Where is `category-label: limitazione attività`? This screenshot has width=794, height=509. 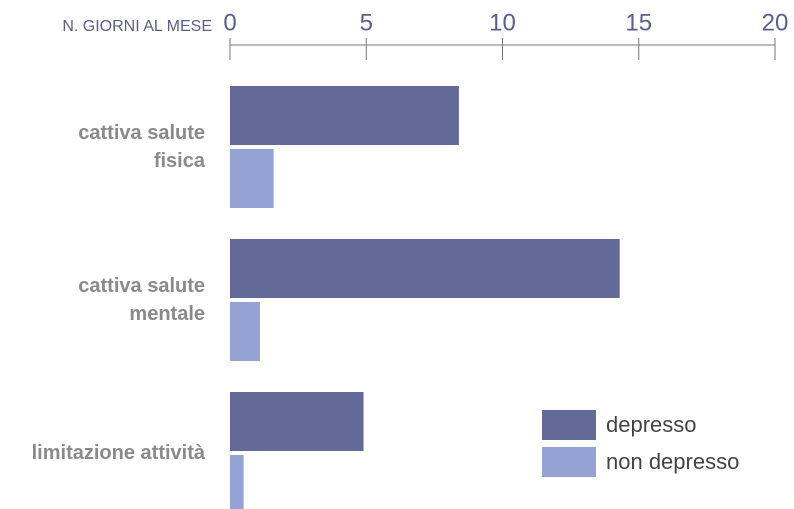 category-label: limitazione attività is located at coordinates (118, 453).